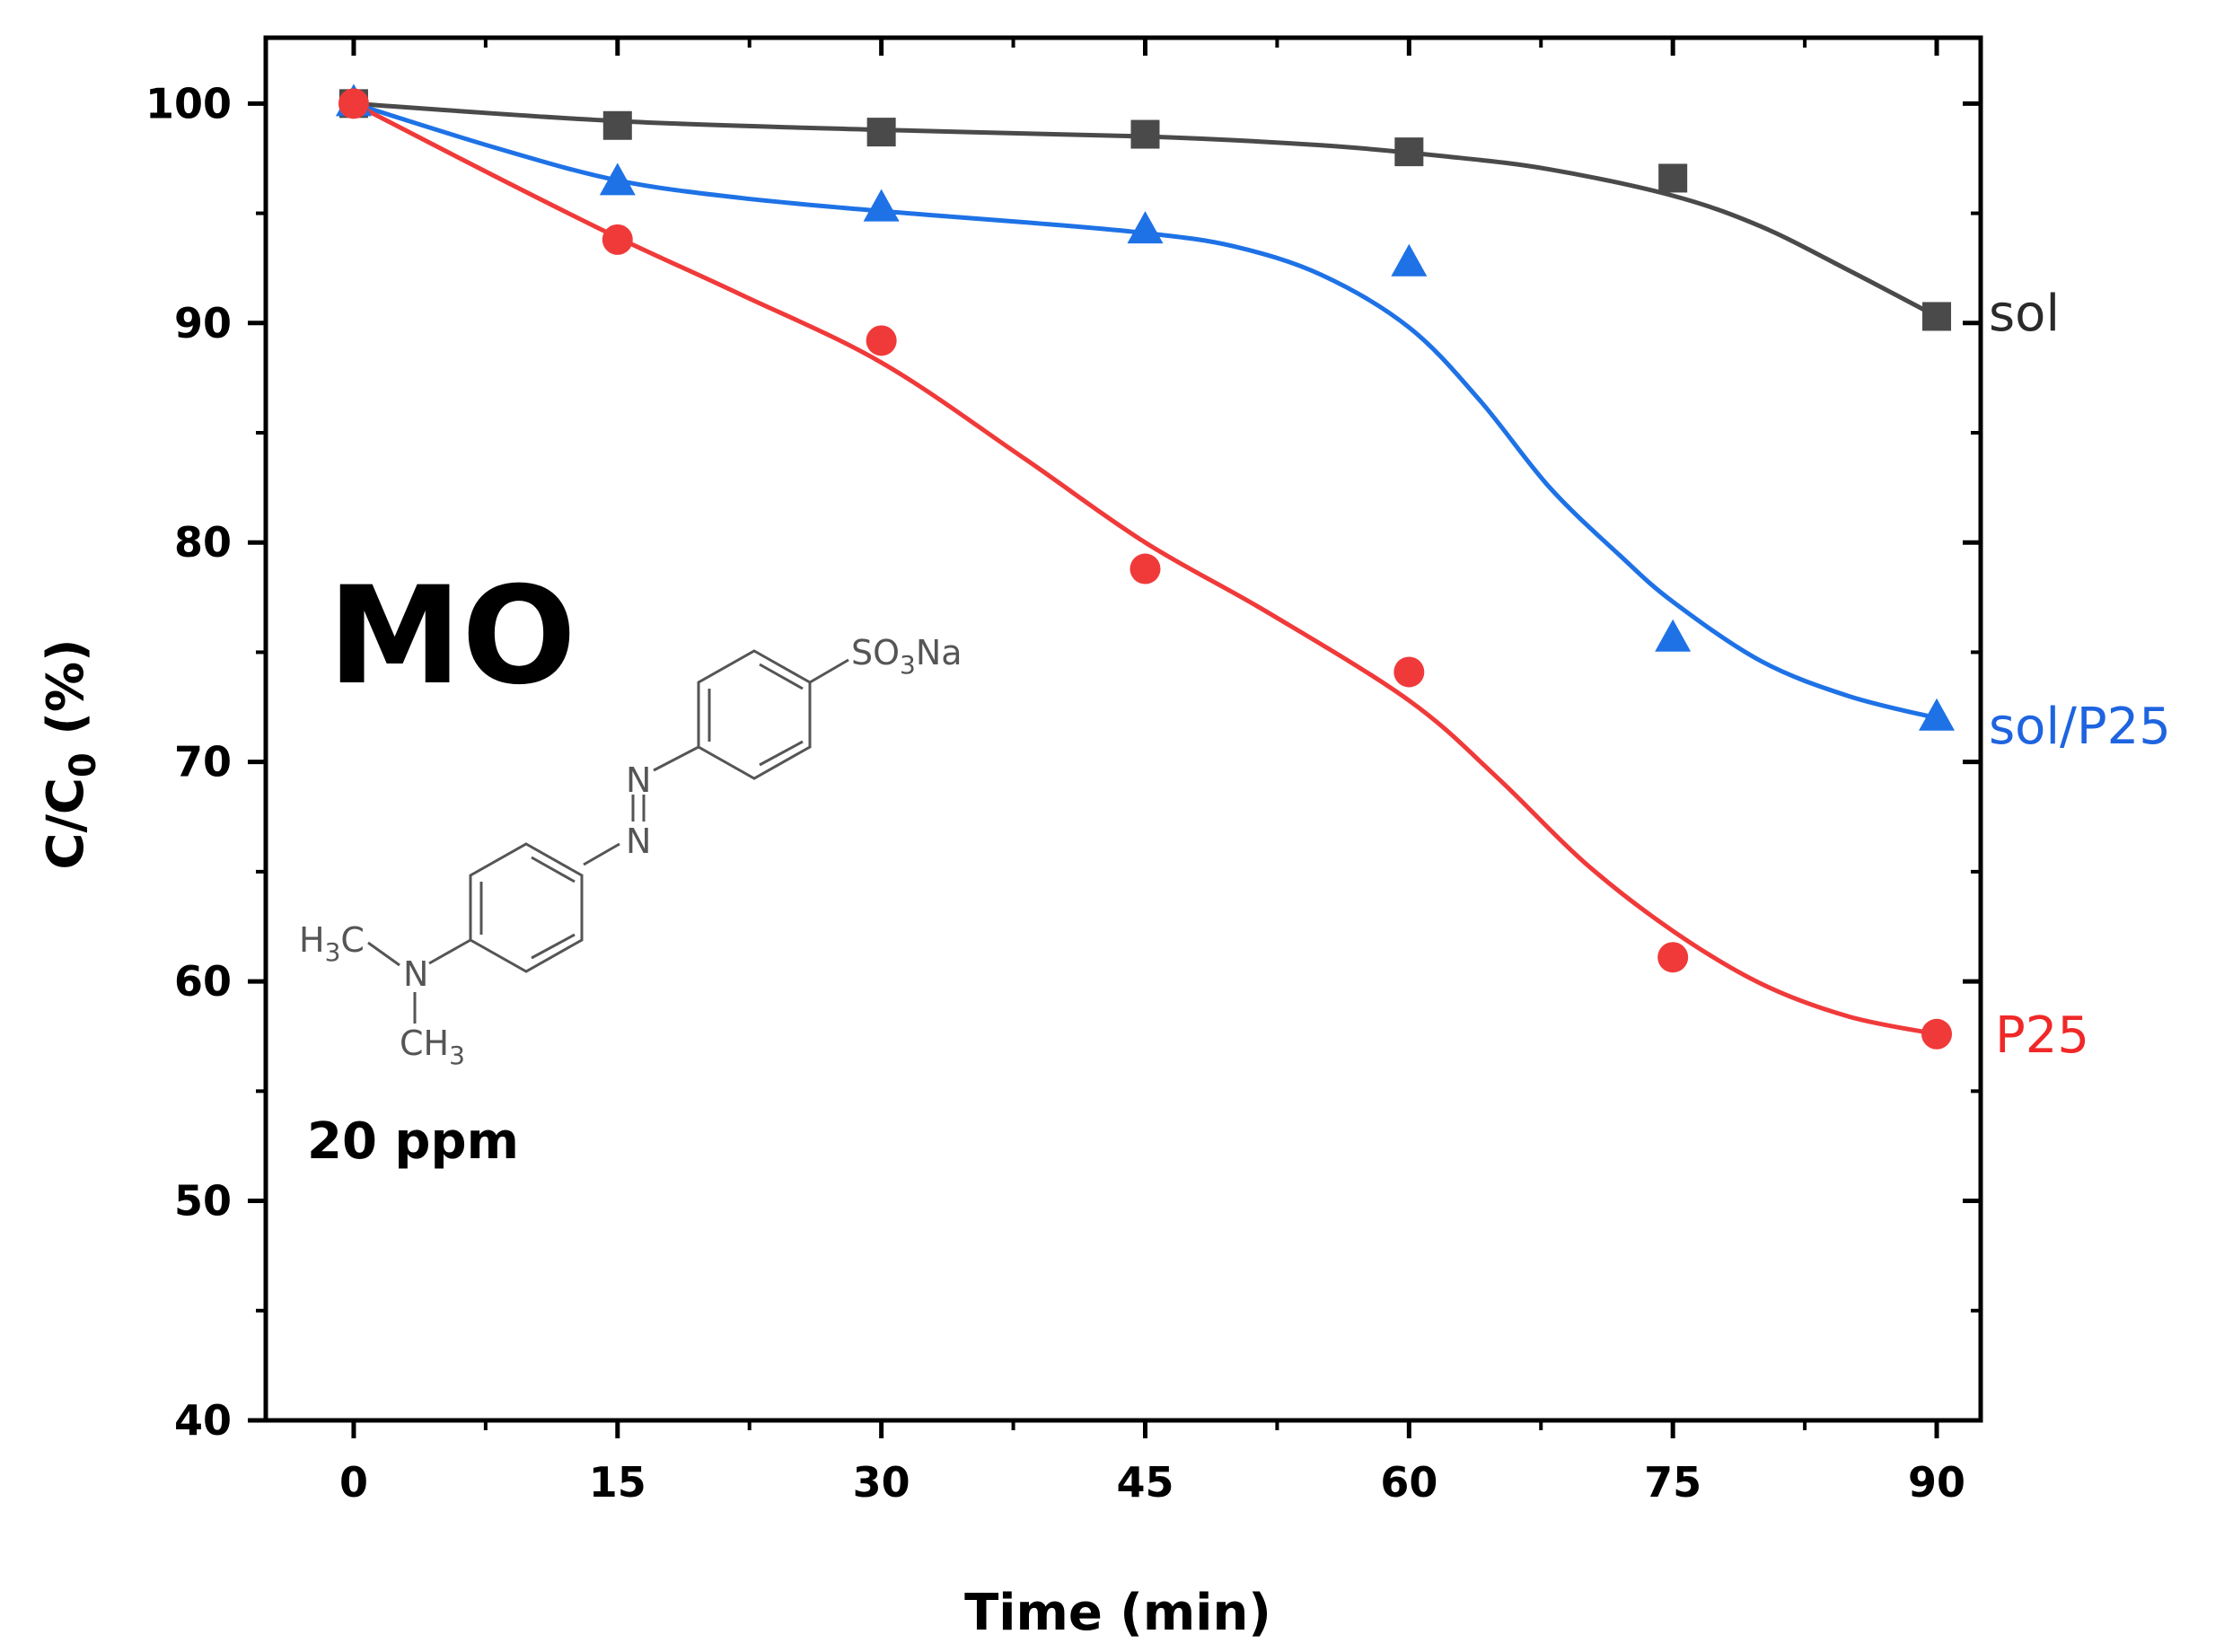 Image resolution: width=2224 pixels, height=1652 pixels. Describe the element at coordinates (1408, 1482) in the screenshot. I see `x-tick-label: 60` at that location.